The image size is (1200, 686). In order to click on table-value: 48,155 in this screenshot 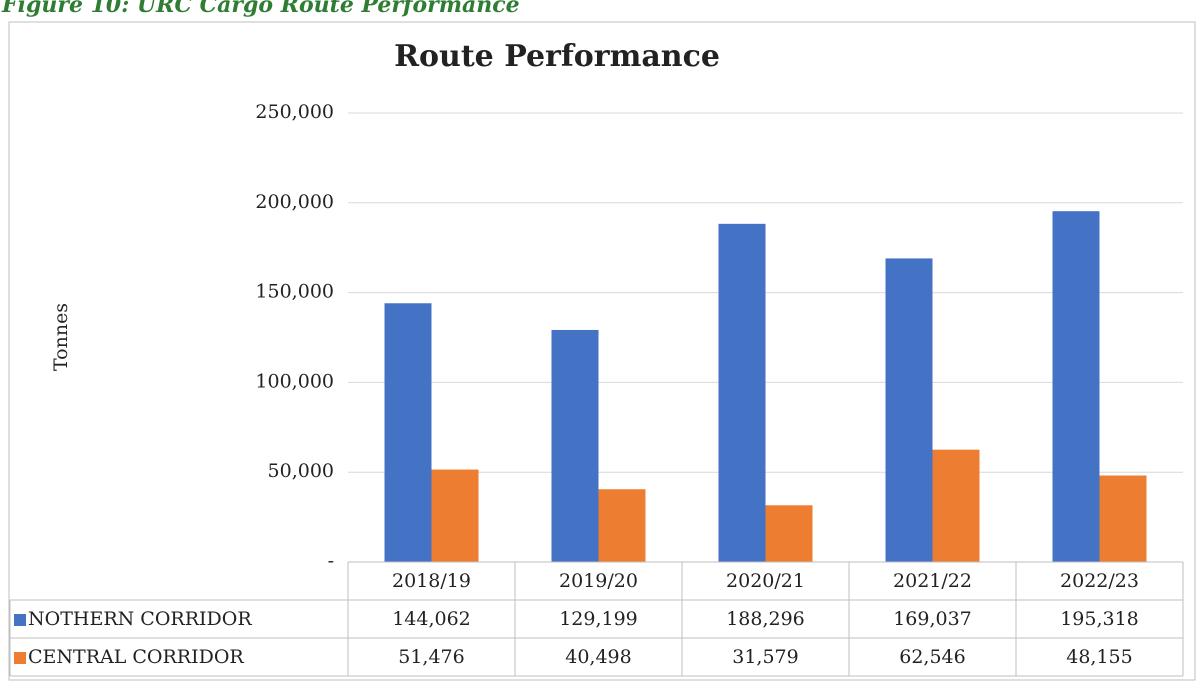, I will do `click(1099, 657)`.